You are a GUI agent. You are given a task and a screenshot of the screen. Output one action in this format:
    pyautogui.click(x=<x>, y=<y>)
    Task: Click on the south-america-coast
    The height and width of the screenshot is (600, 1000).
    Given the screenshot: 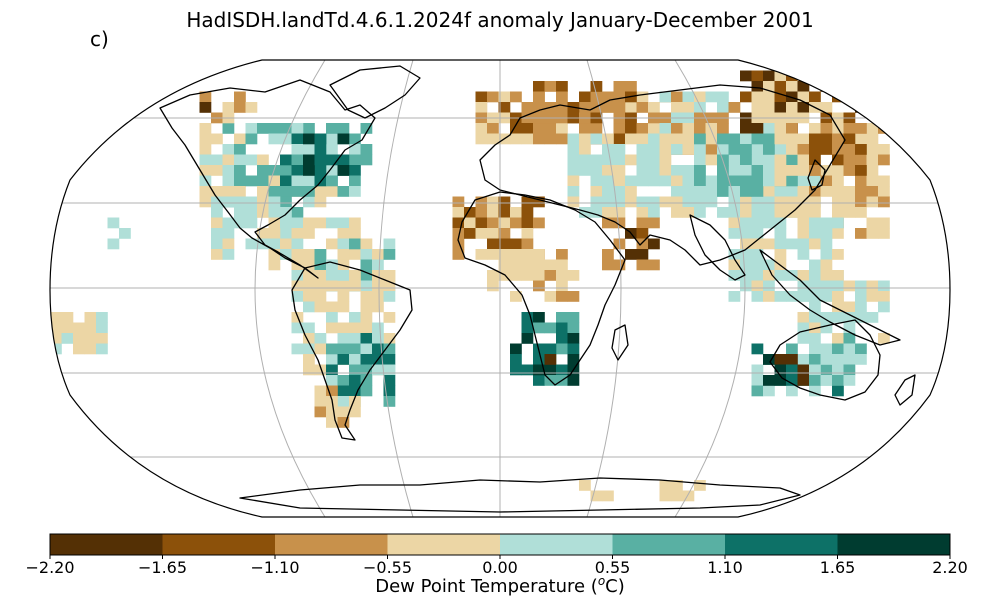 What is the action you would take?
    pyautogui.click(x=352, y=351)
    